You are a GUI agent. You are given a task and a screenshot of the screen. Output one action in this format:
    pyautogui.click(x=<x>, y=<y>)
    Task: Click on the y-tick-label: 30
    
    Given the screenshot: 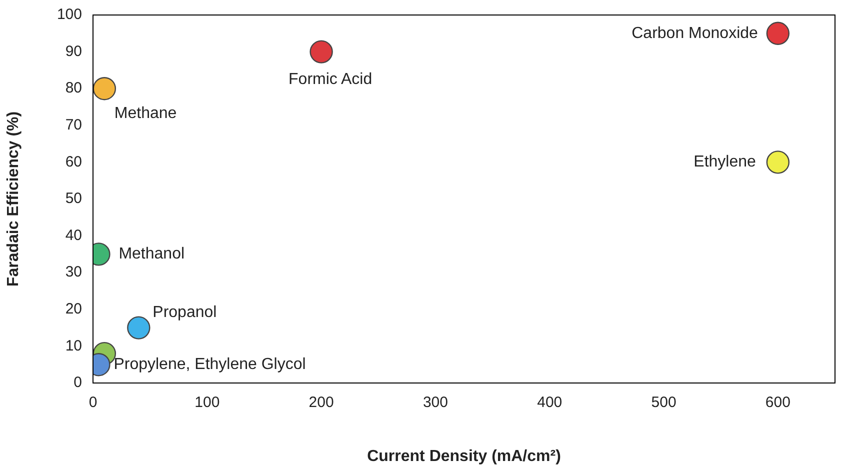 What is the action you would take?
    pyautogui.click(x=73, y=272)
    